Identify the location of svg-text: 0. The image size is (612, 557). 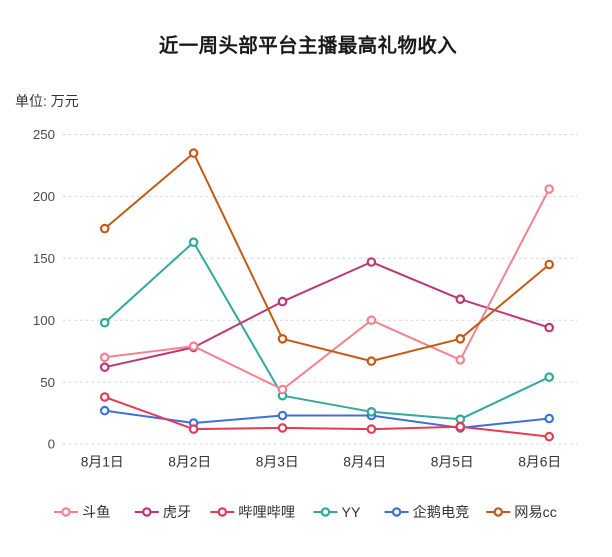
(51, 444).